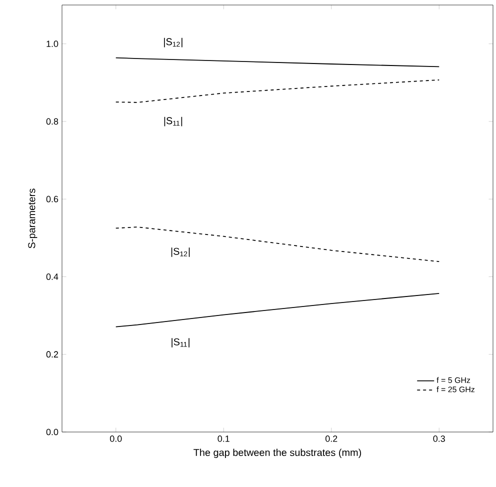 This screenshot has height=487, width=496. Describe the element at coordinates (439, 439) in the screenshot. I see `x-tick-label: 0.3` at that location.